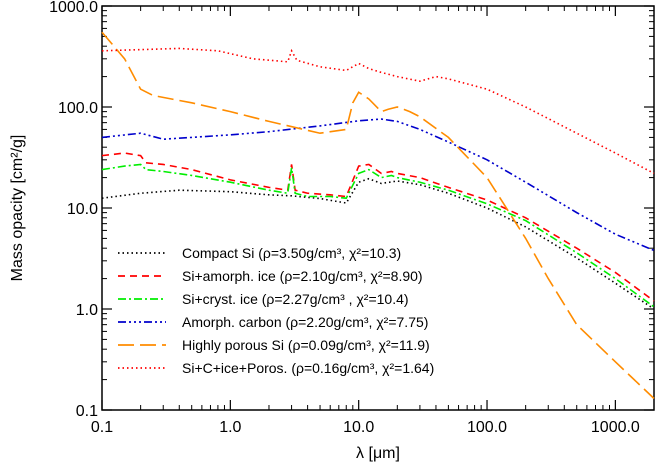 The width and height of the screenshot is (663, 466). I want to click on y-tick-label: 0.1, so click(87, 411).